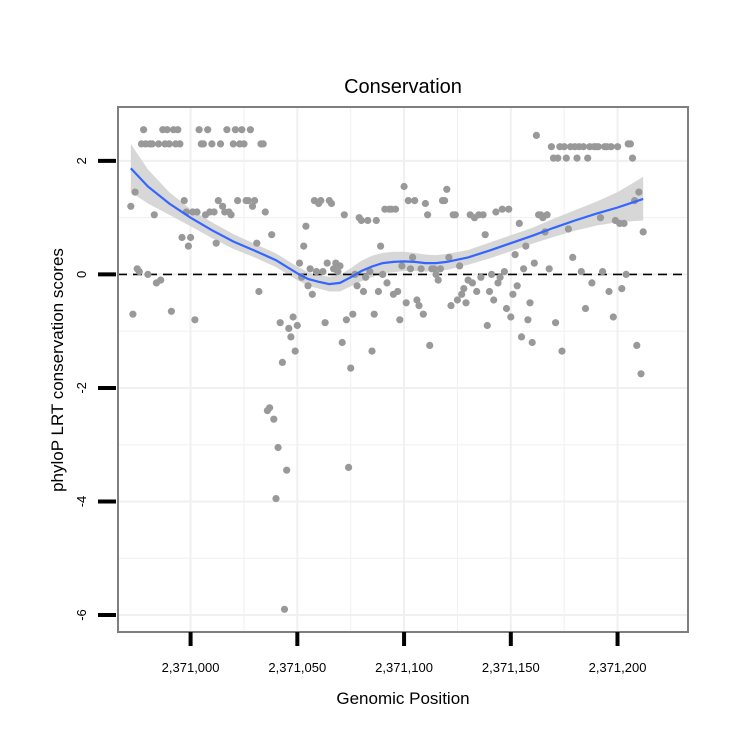  I want to click on smooth-line, so click(386, 226).